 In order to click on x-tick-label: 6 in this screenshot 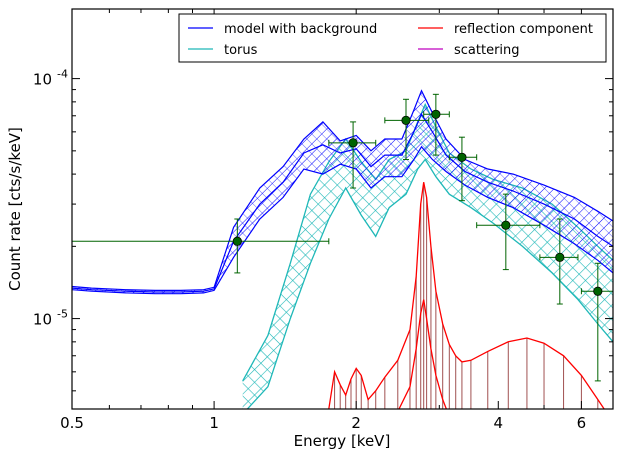, I will do `click(582, 423)`.